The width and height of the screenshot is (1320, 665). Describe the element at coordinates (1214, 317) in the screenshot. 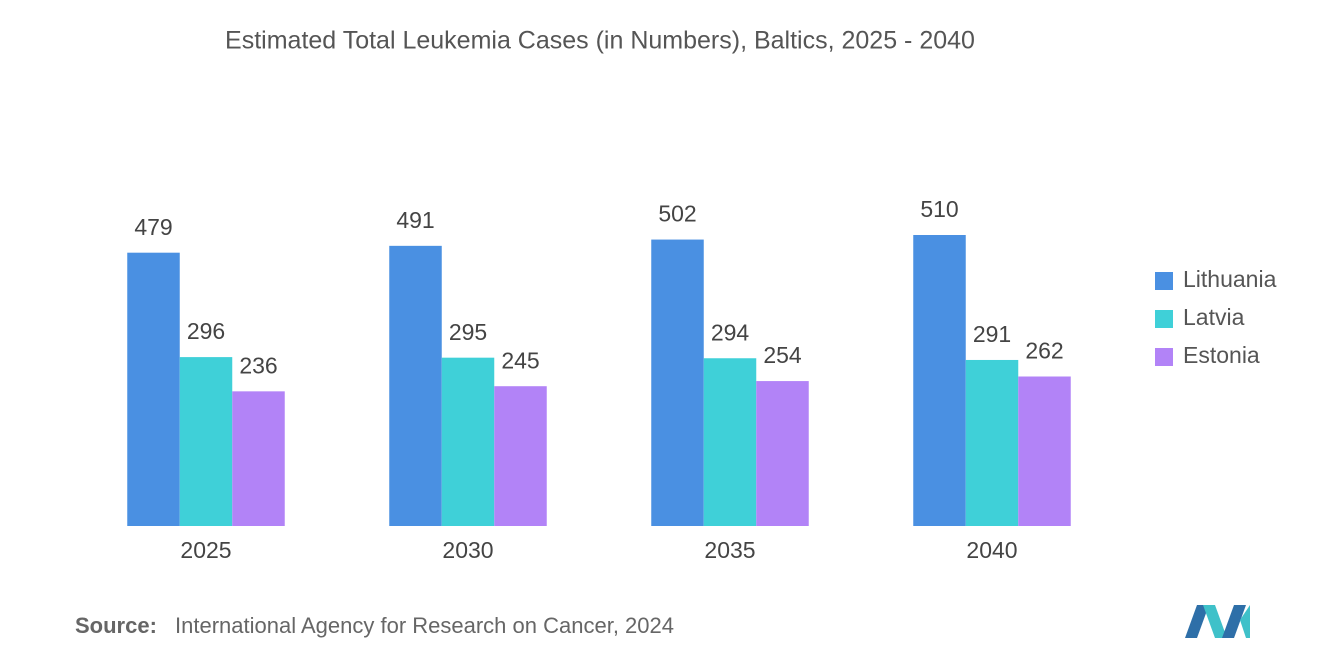

I see `legend-label: Latvia` at that location.